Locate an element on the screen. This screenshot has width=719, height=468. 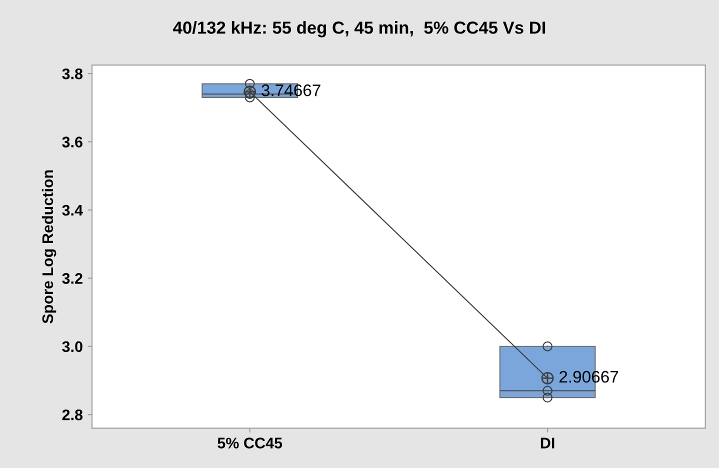
y-tick-label: 2.8 is located at coordinates (72, 414).